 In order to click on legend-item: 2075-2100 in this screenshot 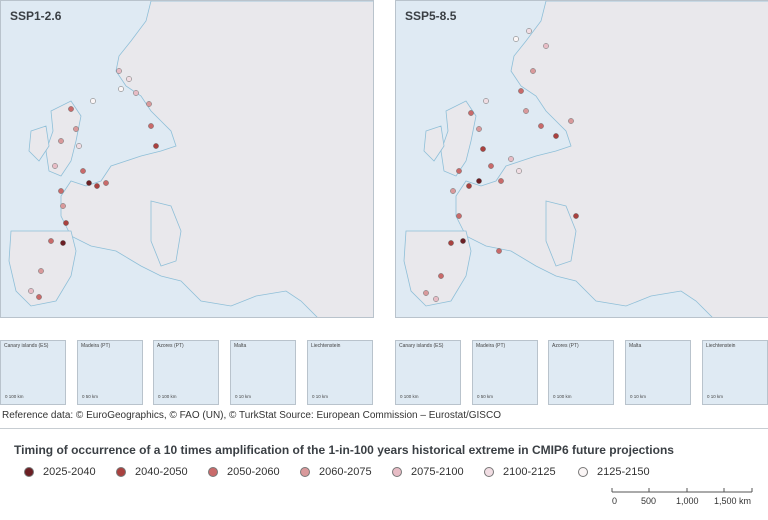, I will do `click(428, 472)`.